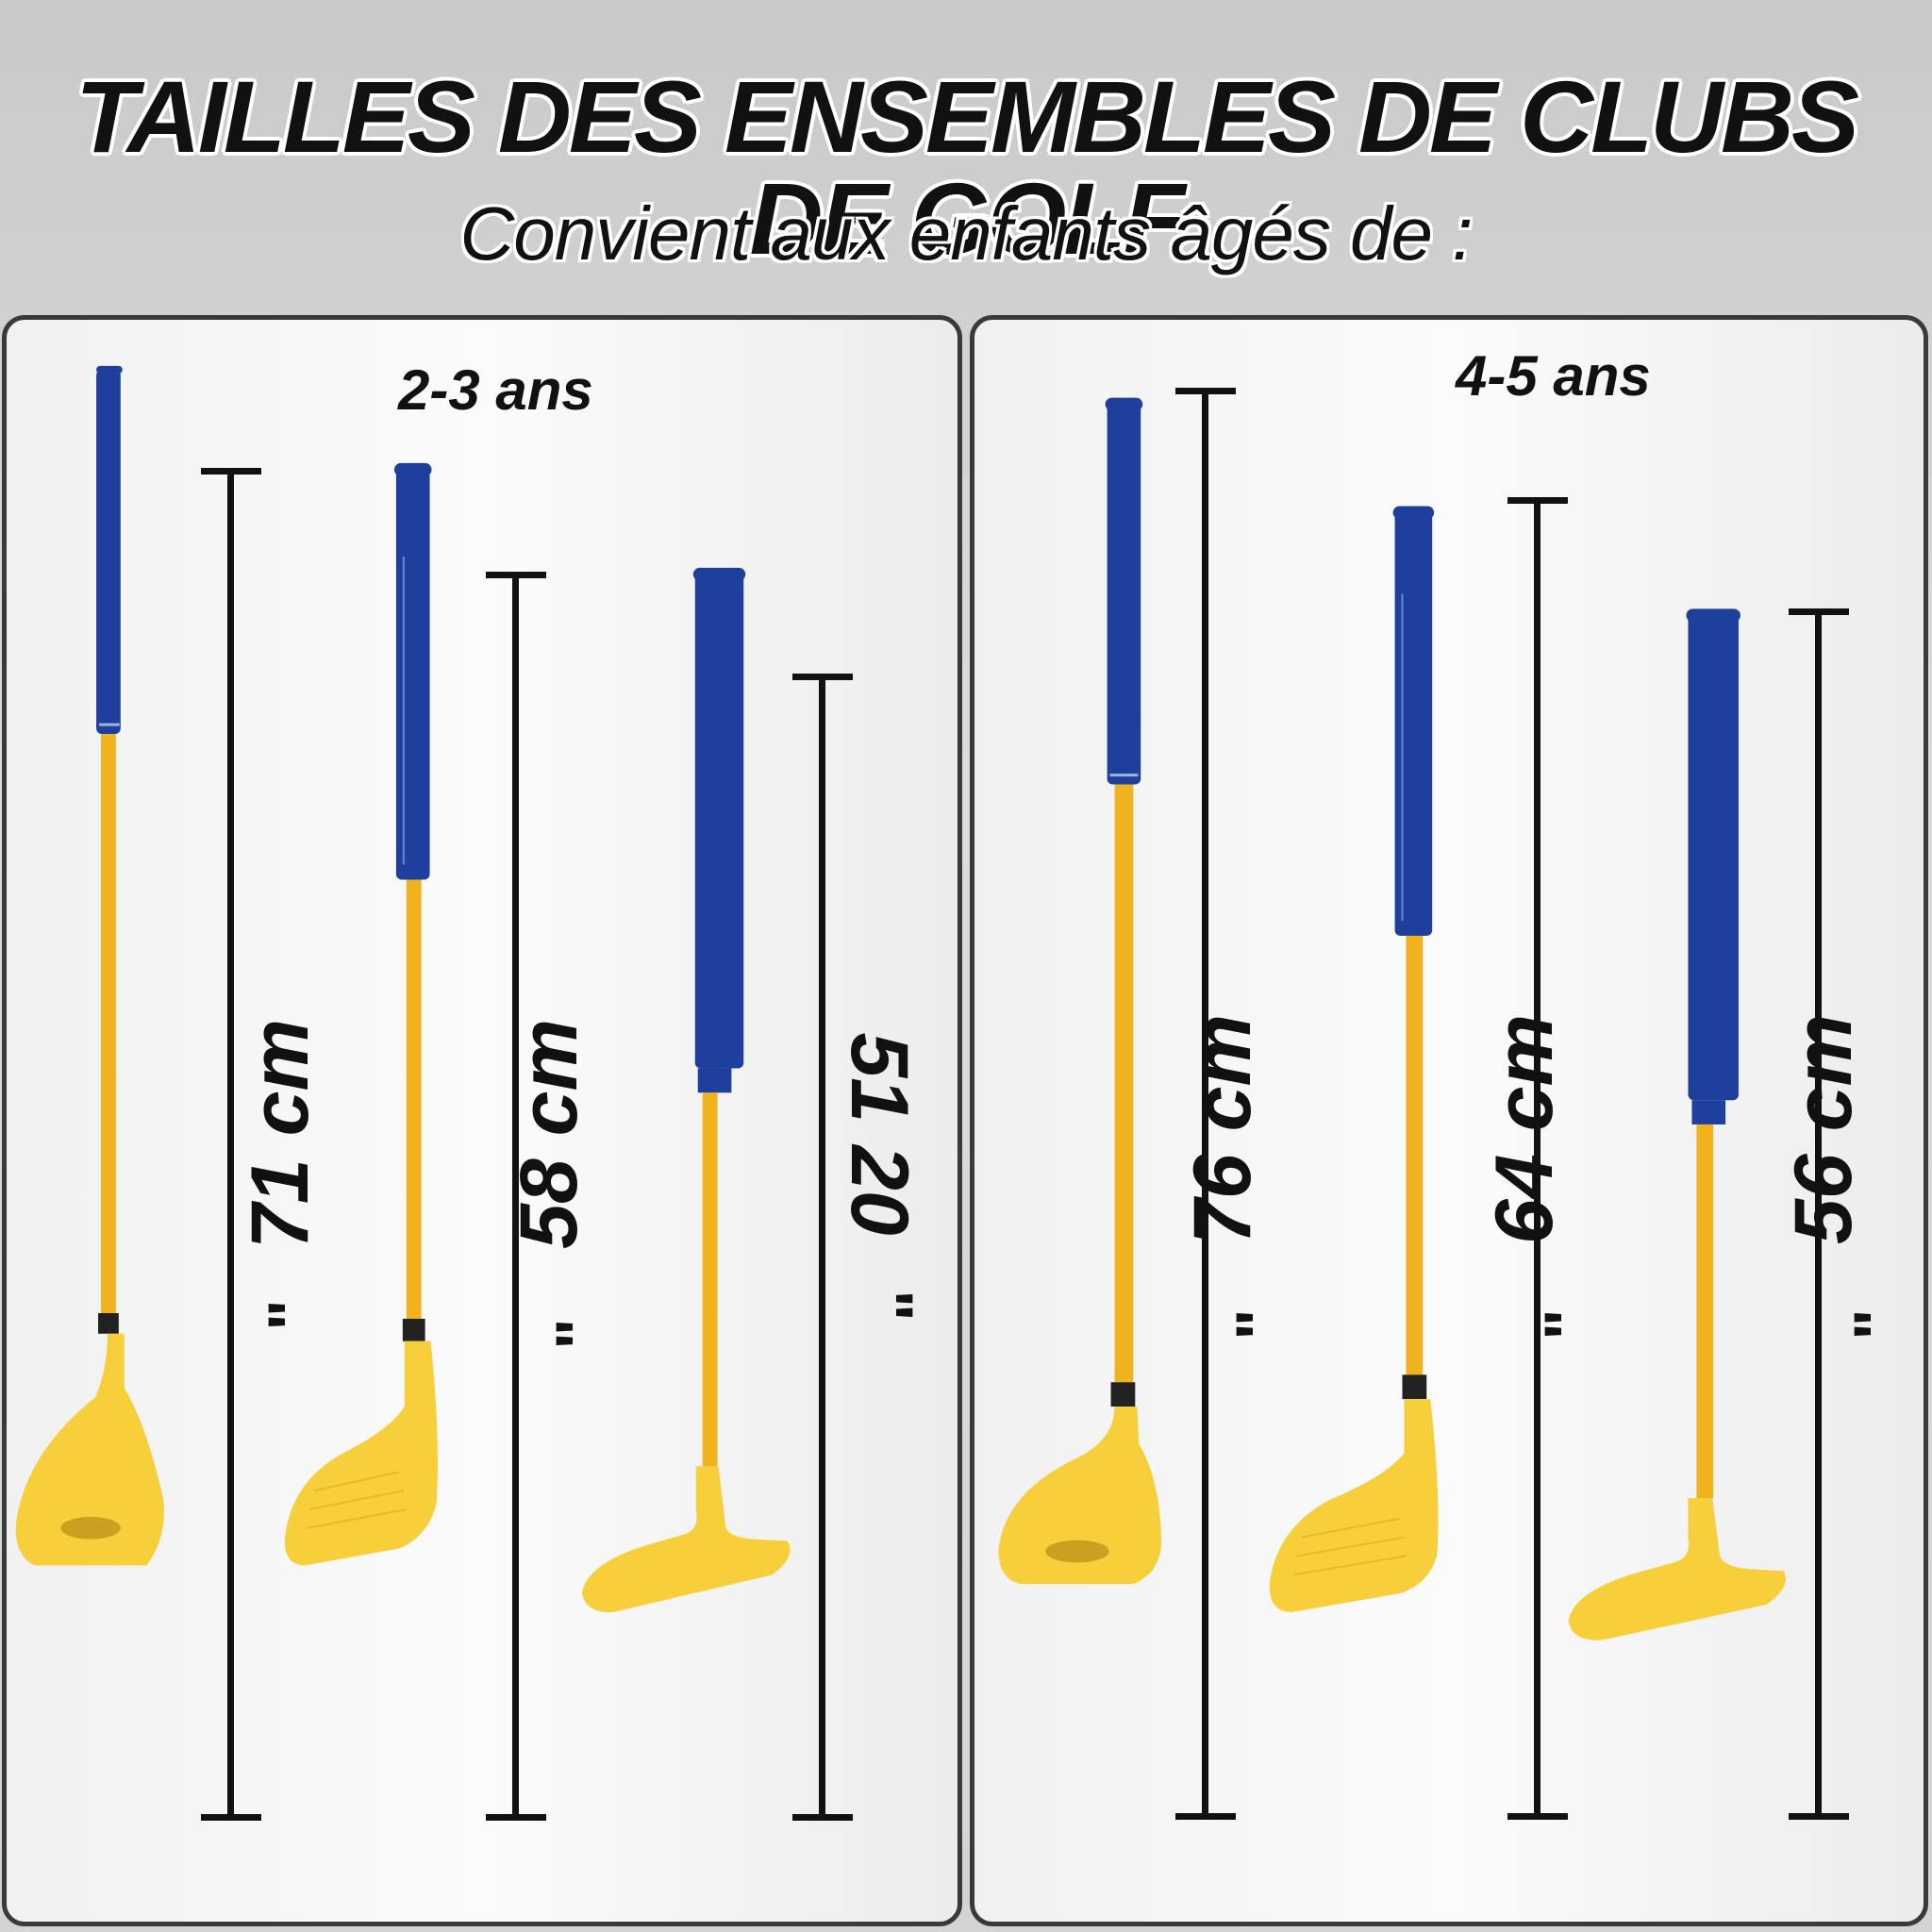 The width and height of the screenshot is (1932, 1932). Describe the element at coordinates (549, 1134) in the screenshot. I see `length-label: 58 cm` at that location.